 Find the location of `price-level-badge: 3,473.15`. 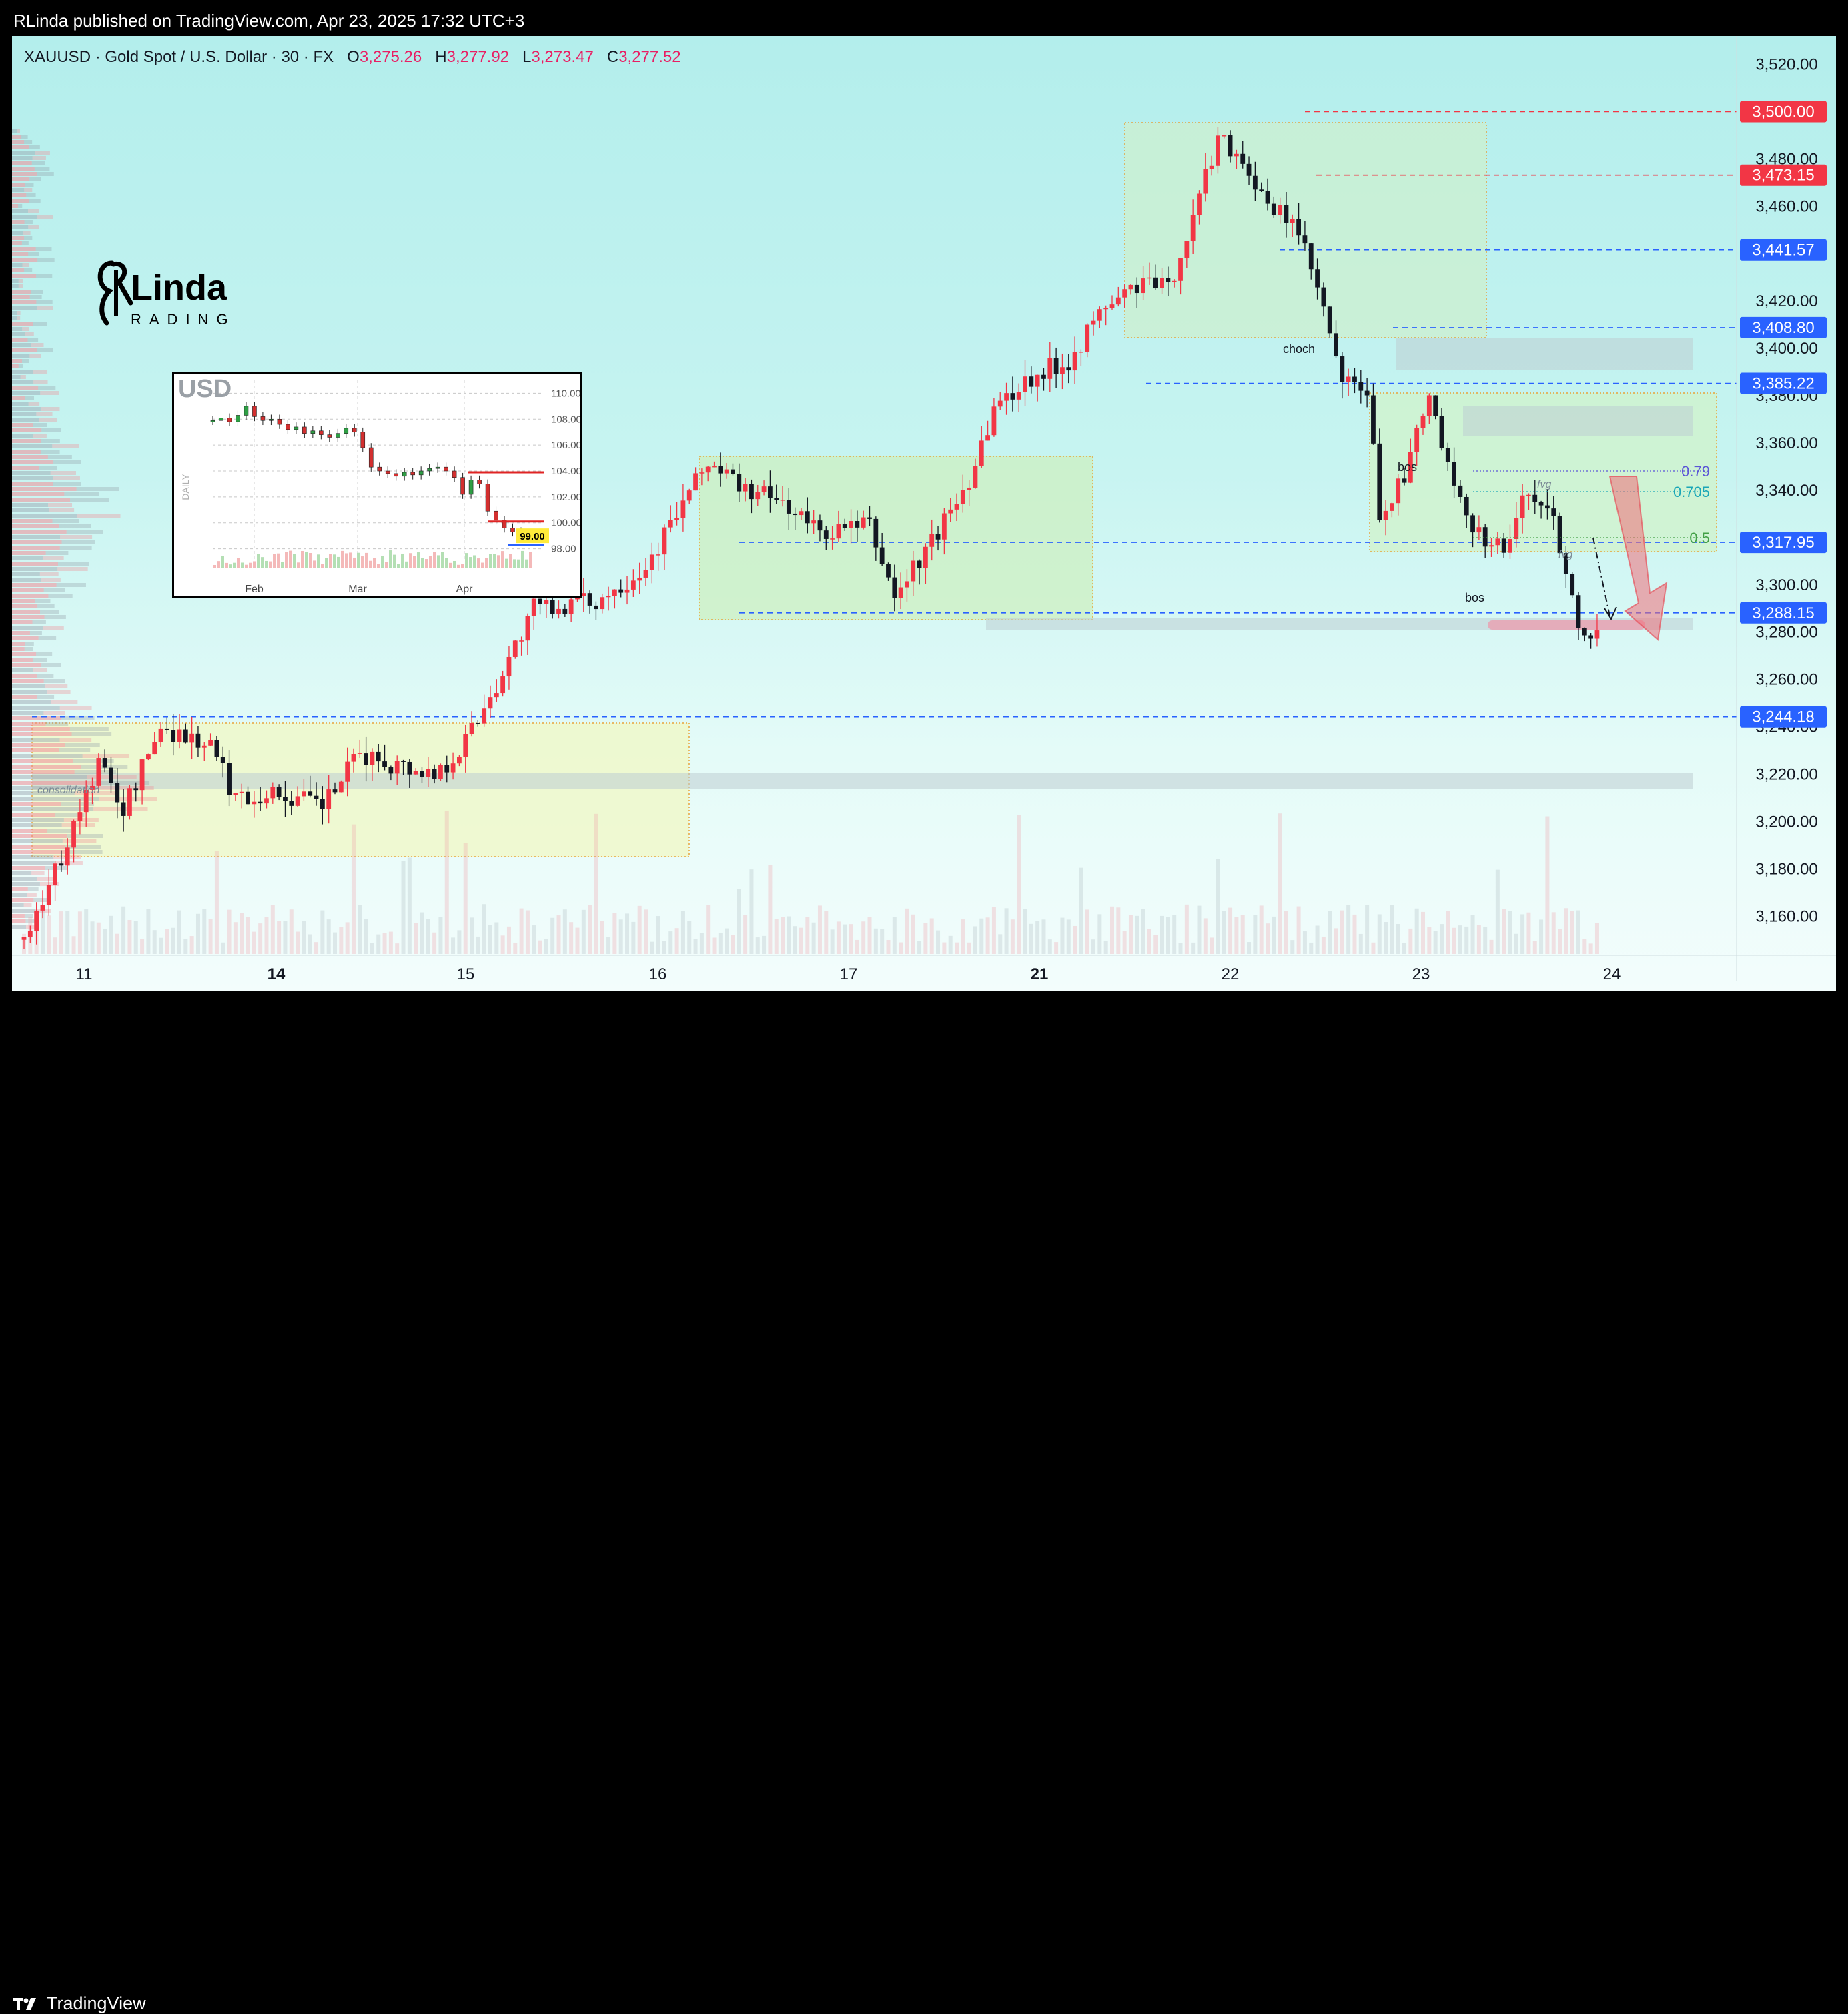

price-level-badge: 3,473.15 is located at coordinates (1784, 175).